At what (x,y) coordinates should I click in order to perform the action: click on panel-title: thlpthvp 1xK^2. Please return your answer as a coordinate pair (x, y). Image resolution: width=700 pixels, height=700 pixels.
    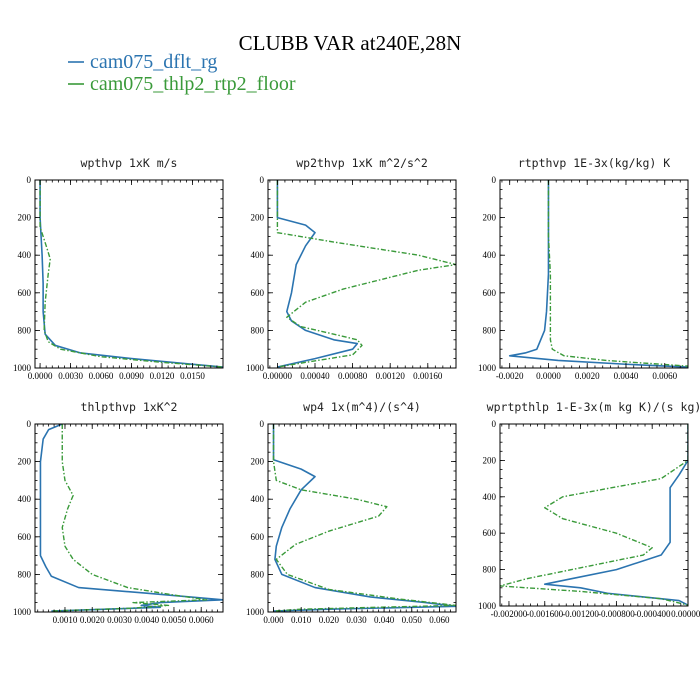
    Looking at the image, I should click on (129, 407).